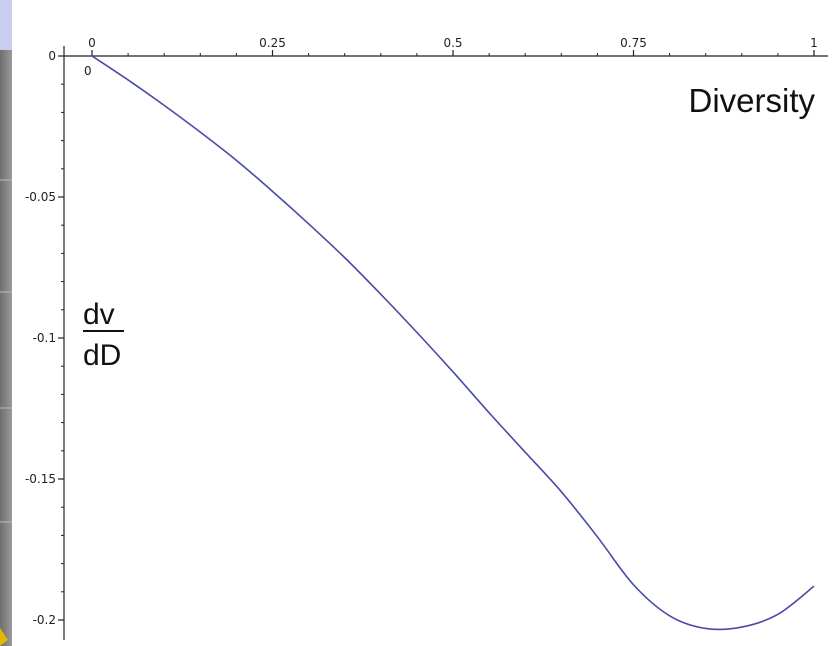  I want to click on x-axis-title: Diversity, so click(751, 100).